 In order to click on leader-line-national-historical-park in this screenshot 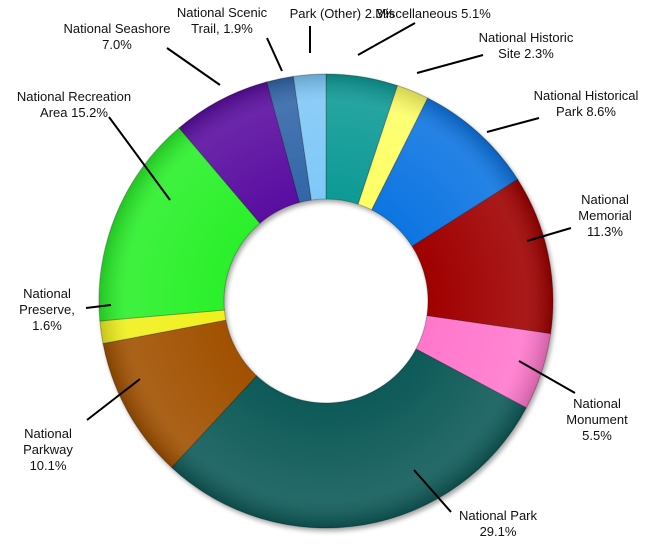, I will do `click(513, 125)`.